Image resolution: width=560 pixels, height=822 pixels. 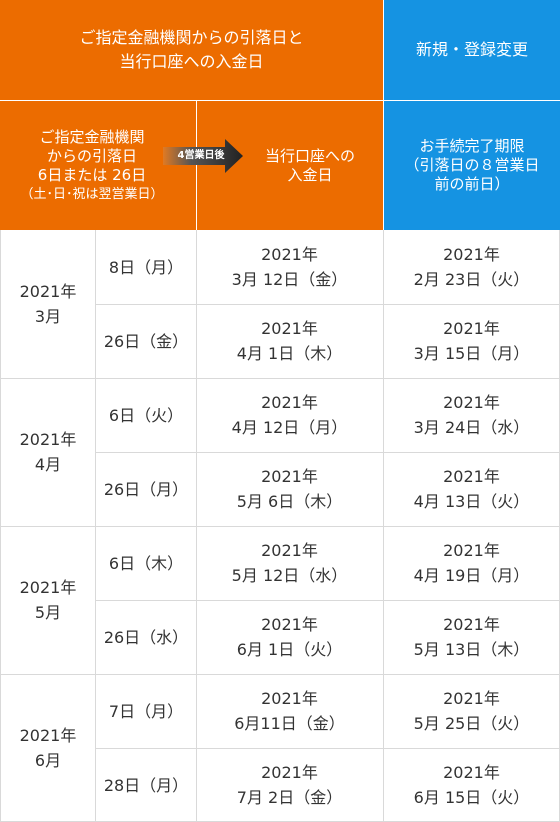 I want to click on arrow-label: 4営業日後, so click(x=201, y=155).